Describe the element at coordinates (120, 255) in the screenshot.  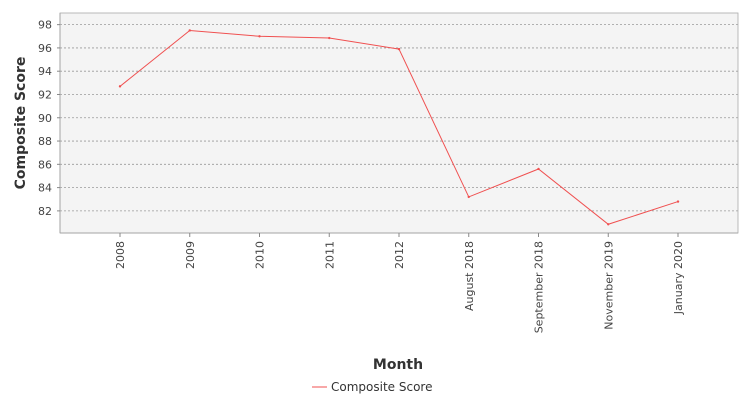
I see `x-tick-label: 2008` at that location.